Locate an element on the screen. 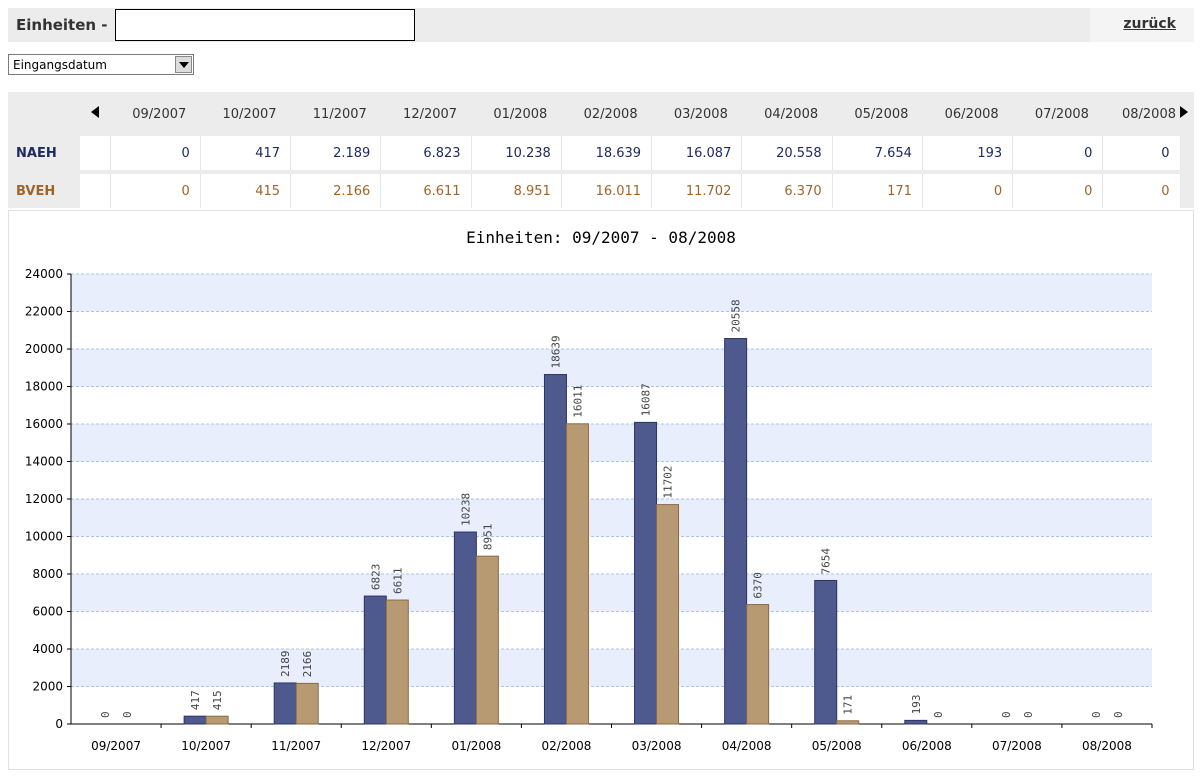  data-label: 171 is located at coordinates (848, 705).